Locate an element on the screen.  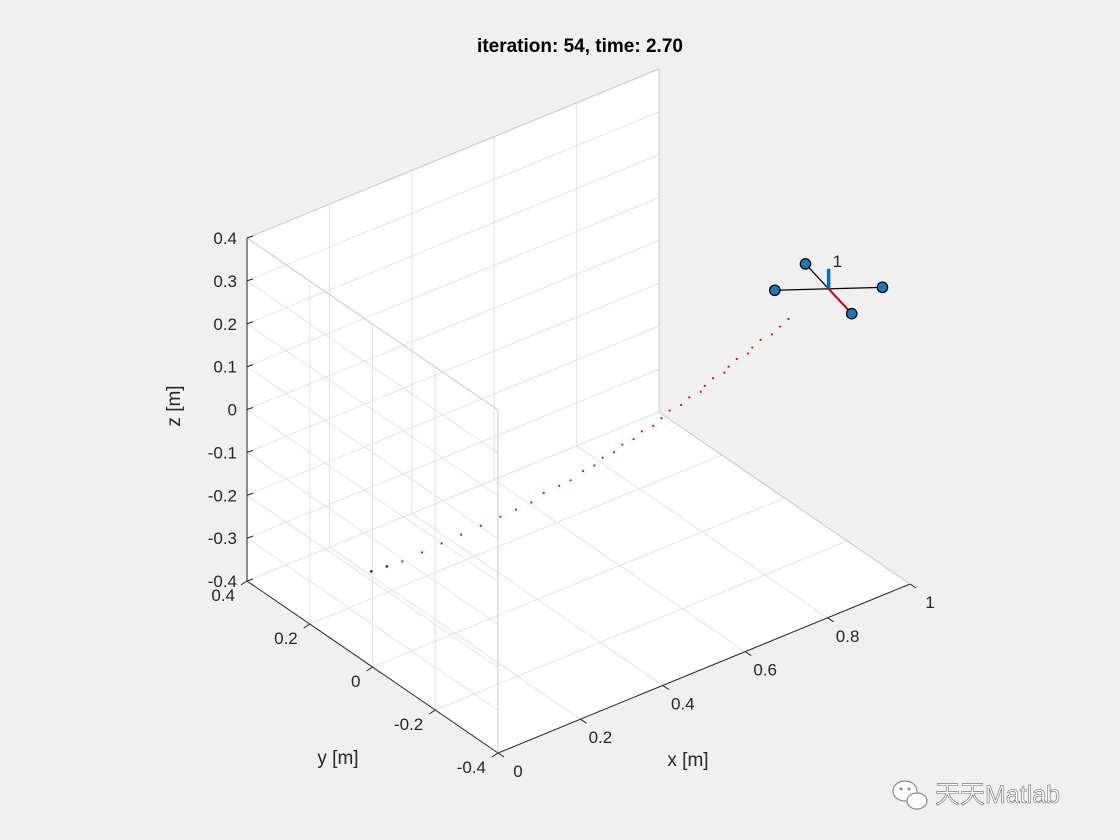
y-tick-label: 0 is located at coordinates (355, 681).